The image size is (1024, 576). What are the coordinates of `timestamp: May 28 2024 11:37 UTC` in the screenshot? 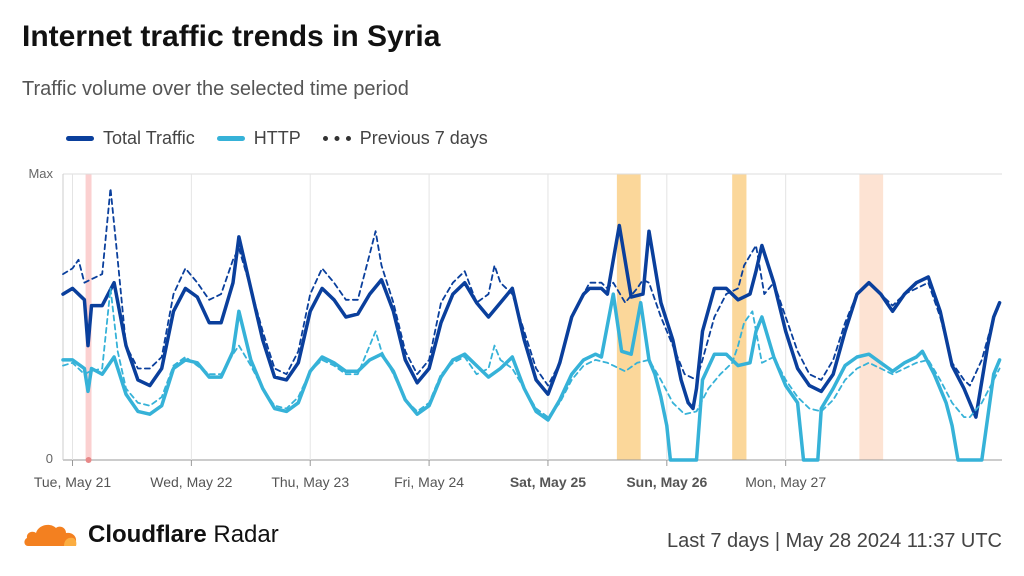 It's located at (893, 541).